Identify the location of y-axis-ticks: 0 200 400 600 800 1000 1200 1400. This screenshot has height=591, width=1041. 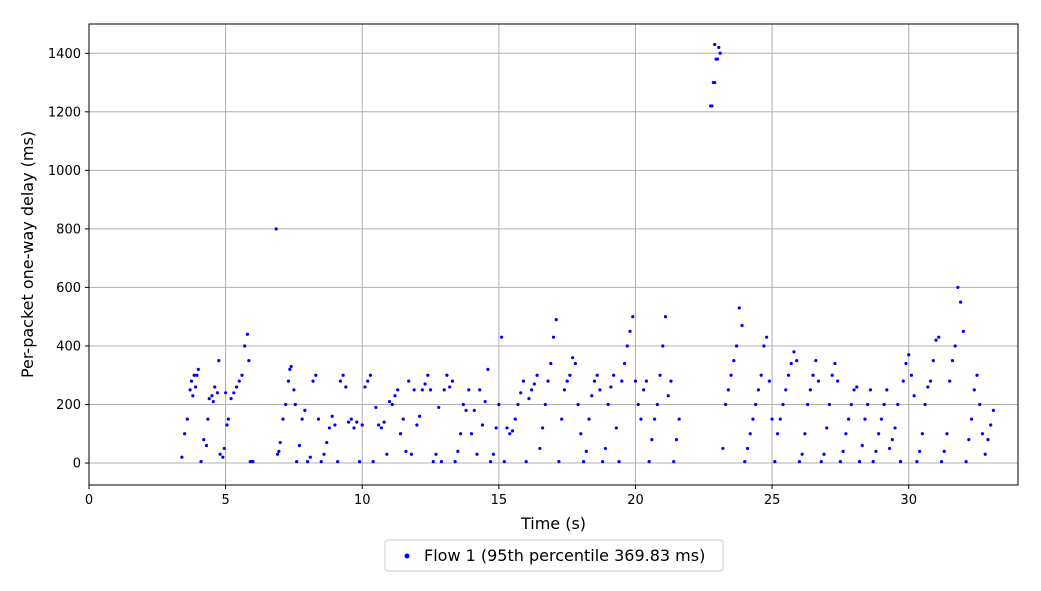
(68, 259).